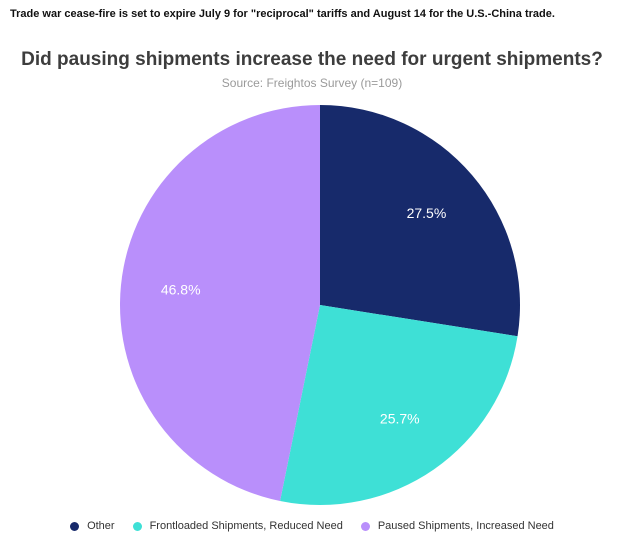 The image size is (624, 549). What do you see at coordinates (181, 290) in the screenshot?
I see `pie-label-paused: 46.8%` at bounding box center [181, 290].